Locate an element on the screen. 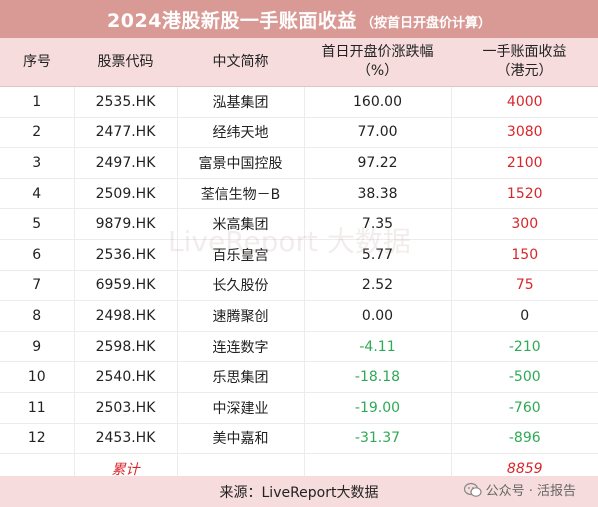 This screenshot has width=598, height=507. cell-change: 5.77 is located at coordinates (378, 255).